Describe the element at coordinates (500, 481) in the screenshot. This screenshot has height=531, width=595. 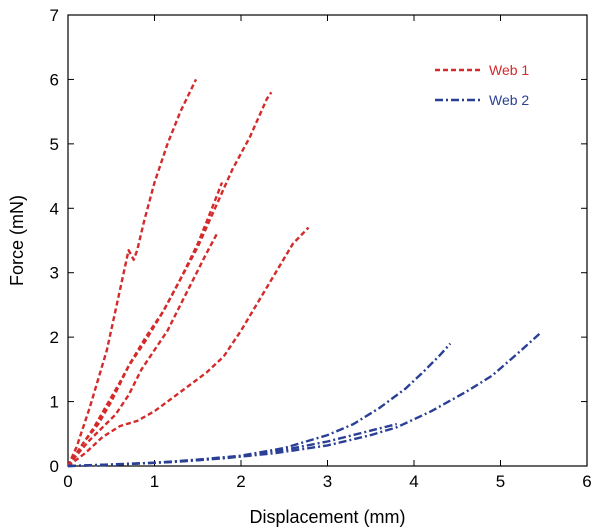
I see `x-tick-label: 5` at that location.